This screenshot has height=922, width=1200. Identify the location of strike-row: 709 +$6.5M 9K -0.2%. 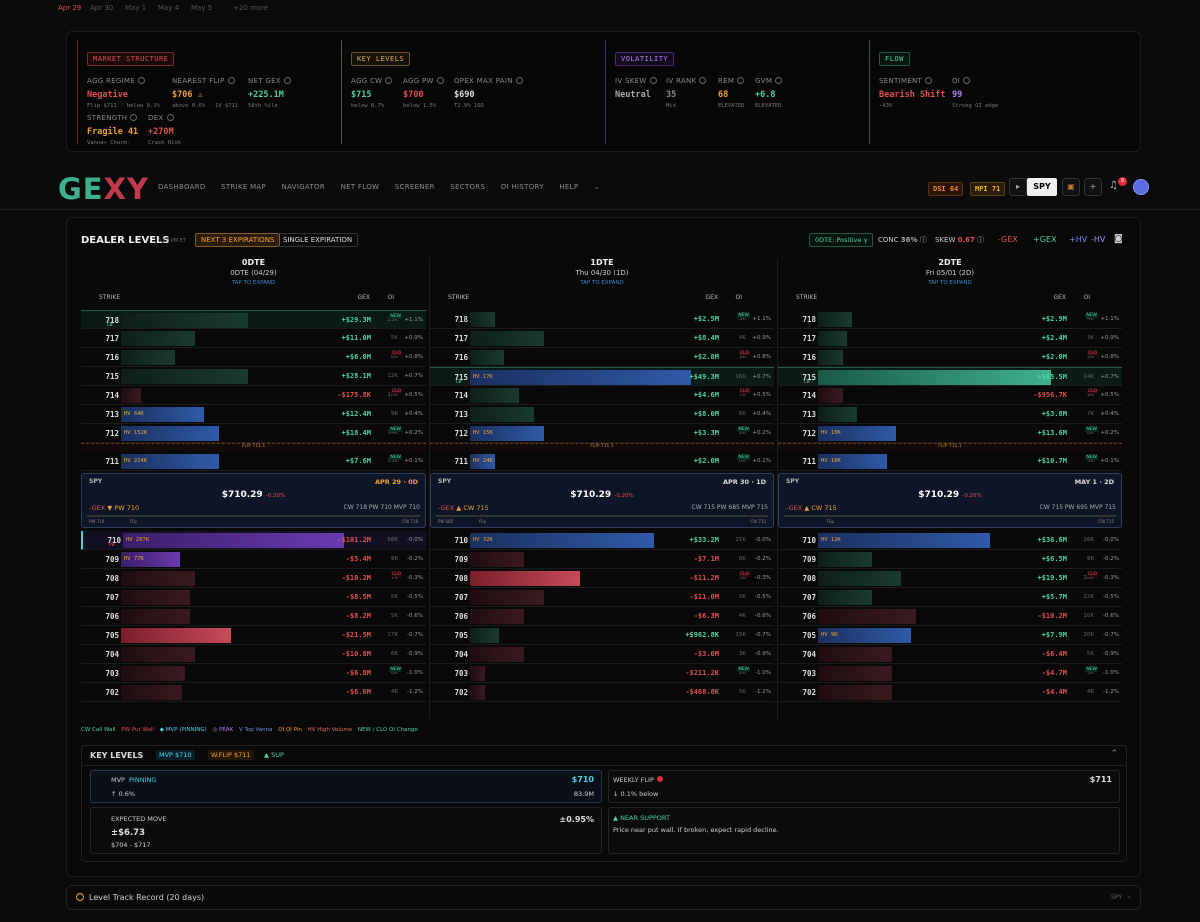
(950, 559).